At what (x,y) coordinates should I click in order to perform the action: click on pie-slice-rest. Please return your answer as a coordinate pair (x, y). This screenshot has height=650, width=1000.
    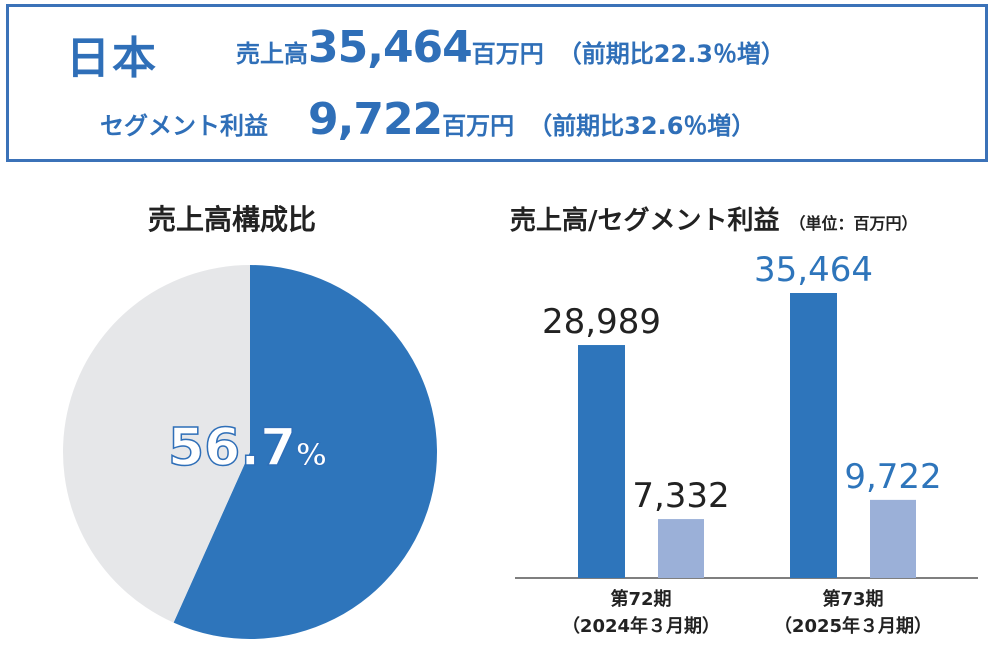
    Looking at the image, I should click on (157, 444).